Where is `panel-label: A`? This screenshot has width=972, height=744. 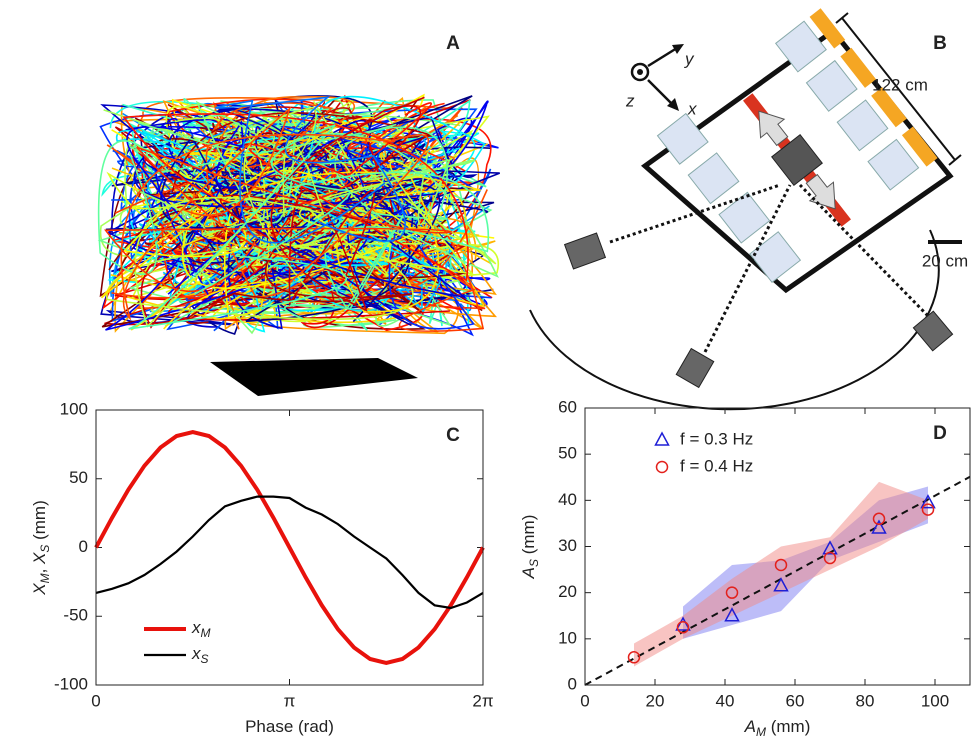 panel-label: A is located at coordinates (453, 43).